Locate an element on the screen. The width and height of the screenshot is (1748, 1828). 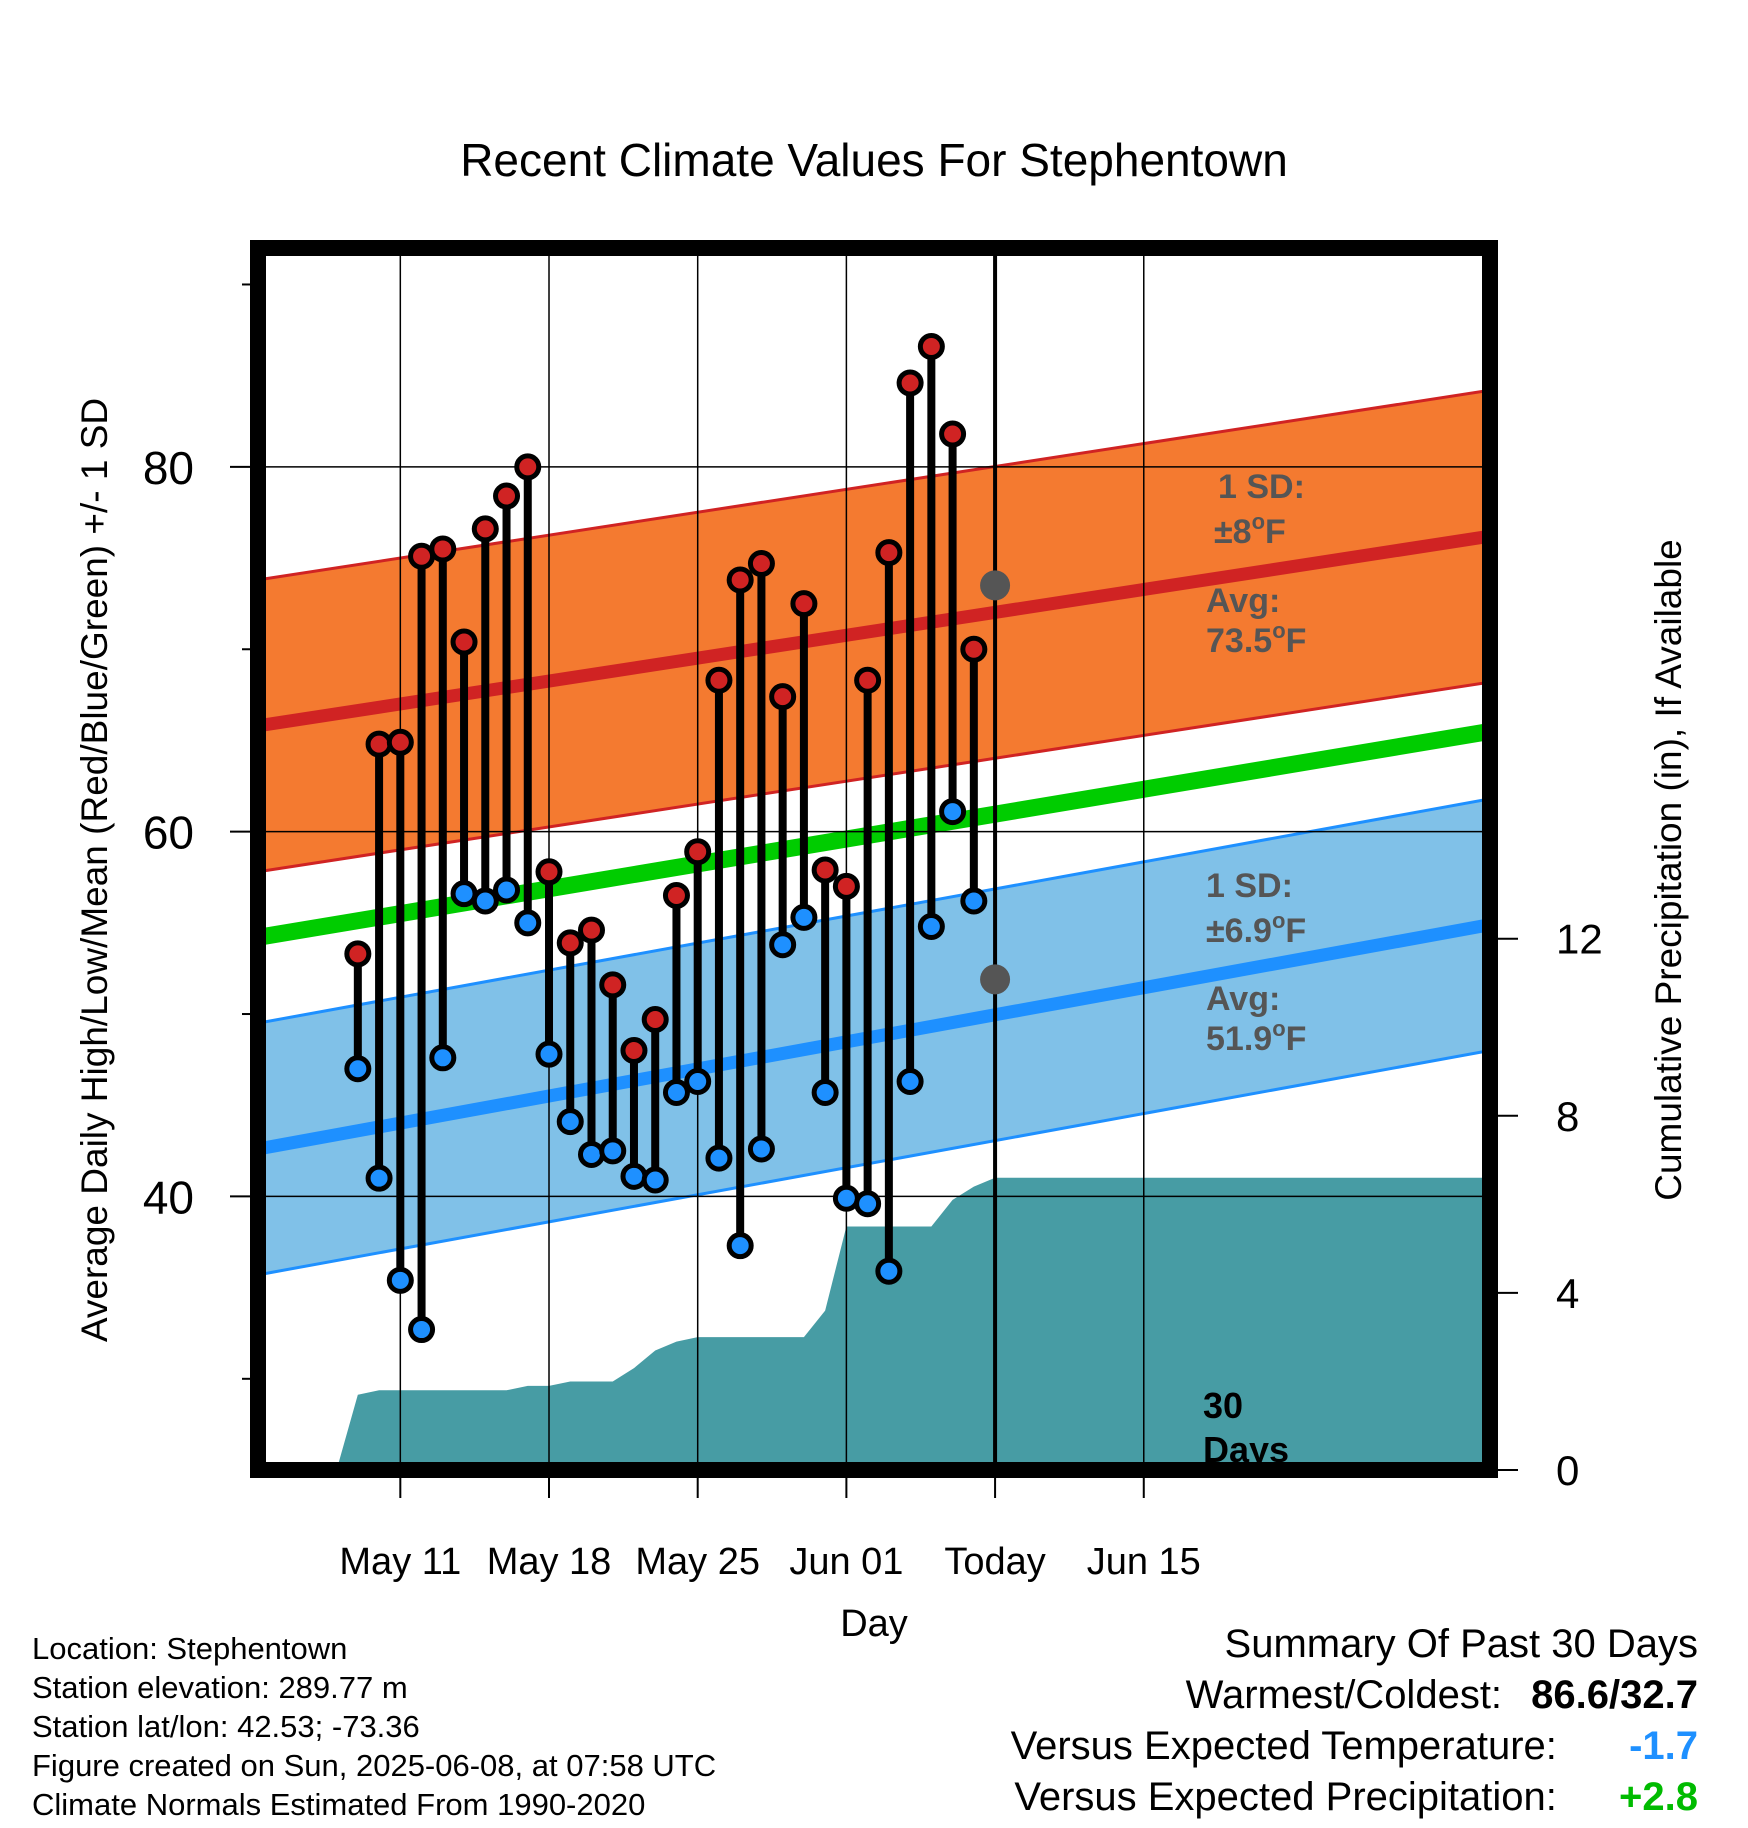
low-avg-label-title: Avg: is located at coordinates (1243, 999).